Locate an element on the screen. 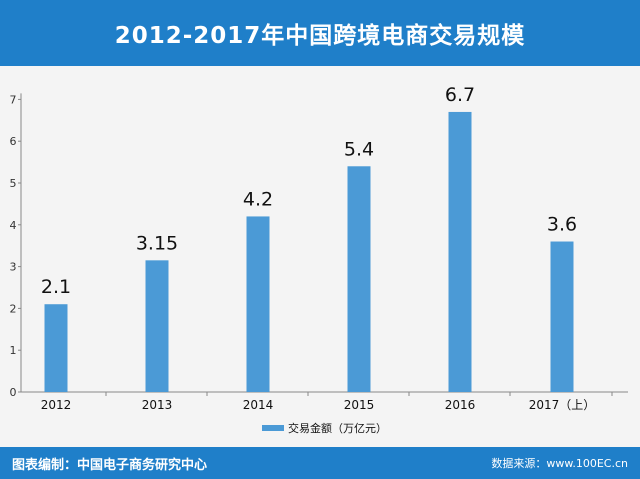  data-source: 数据来源：www.100EC.cn is located at coordinates (559, 463).